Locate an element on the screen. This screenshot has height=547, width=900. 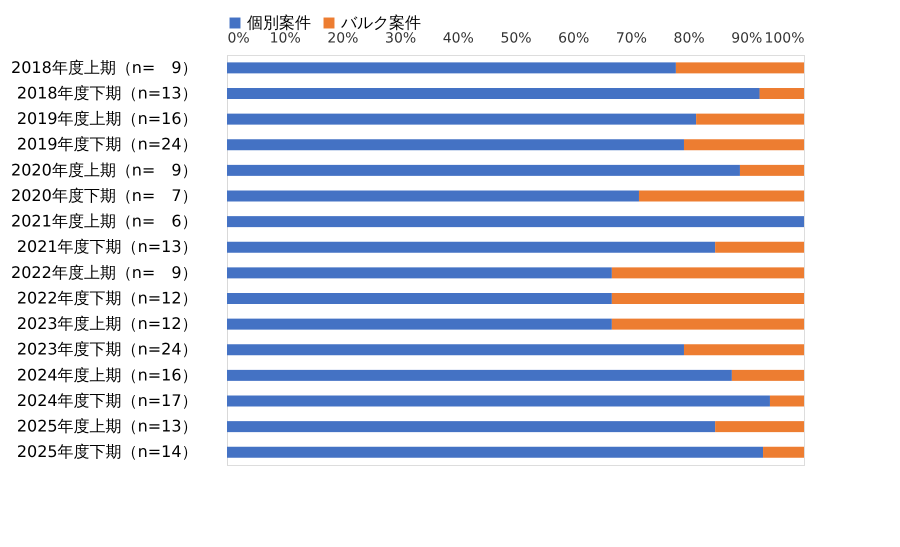
y-tick-label: 2023年度下期（n=24） is located at coordinates (107, 349).